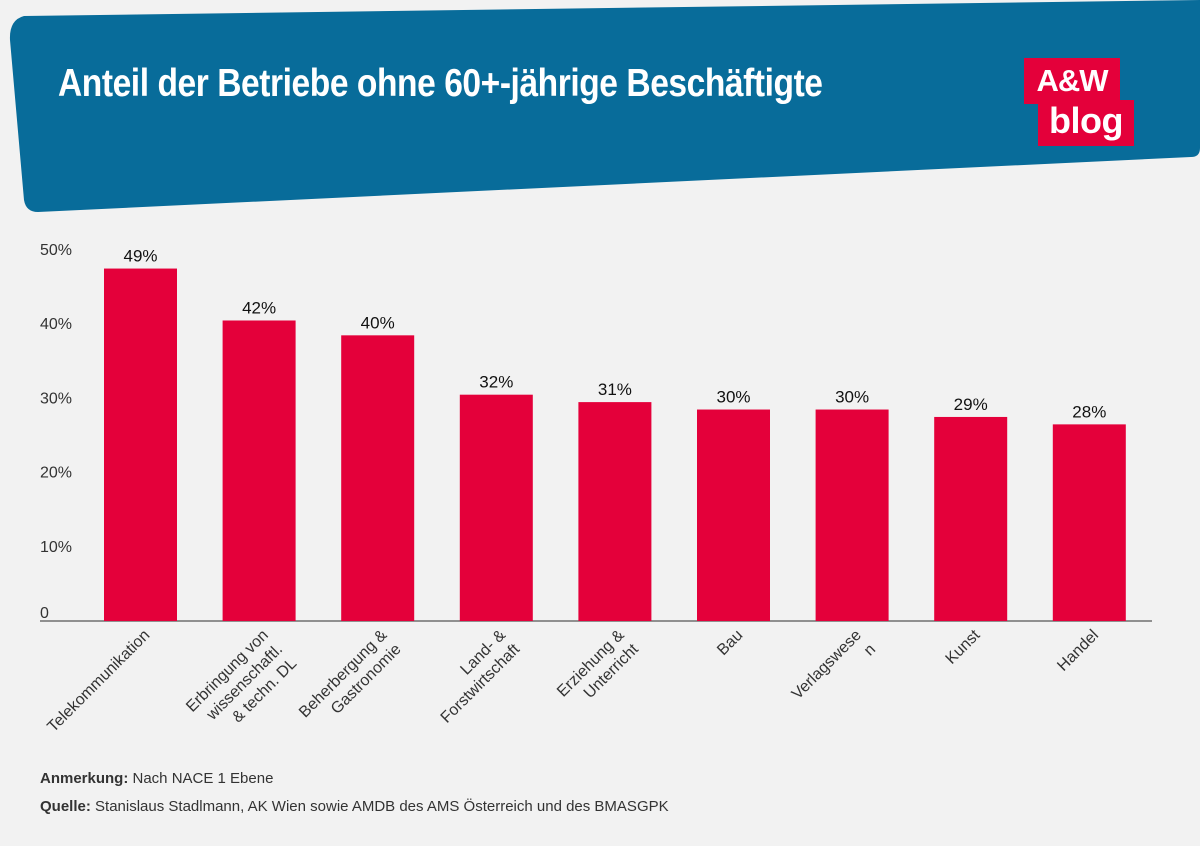 The width and height of the screenshot is (1200, 846). What do you see at coordinates (259, 307) in the screenshot?
I see `data-label: 42%` at bounding box center [259, 307].